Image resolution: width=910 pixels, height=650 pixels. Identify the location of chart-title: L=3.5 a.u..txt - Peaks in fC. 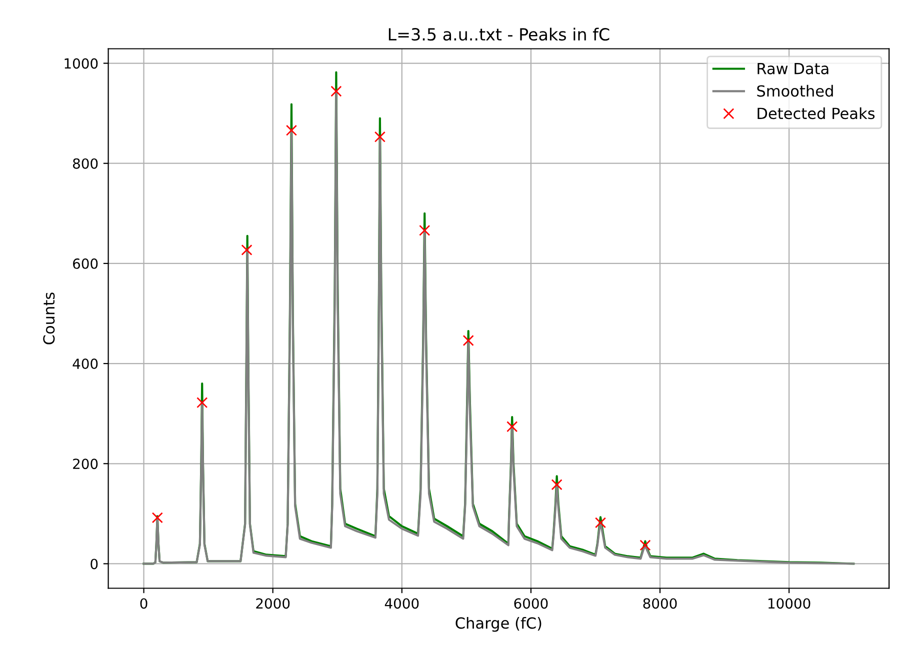
(499, 34).